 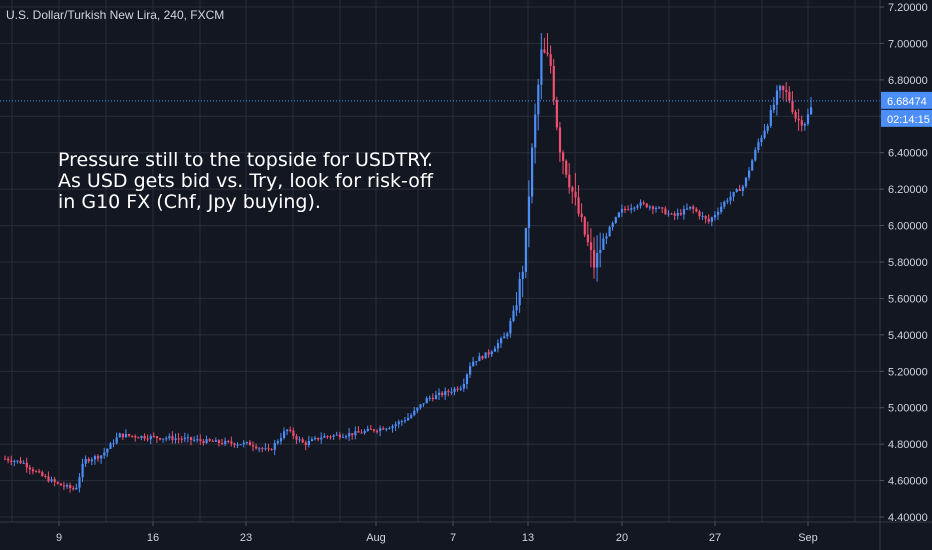 What do you see at coordinates (115, 15) in the screenshot?
I see `symbol-title: U.S. Dollar/Turkish New Lira, 240, FXCM` at bounding box center [115, 15].